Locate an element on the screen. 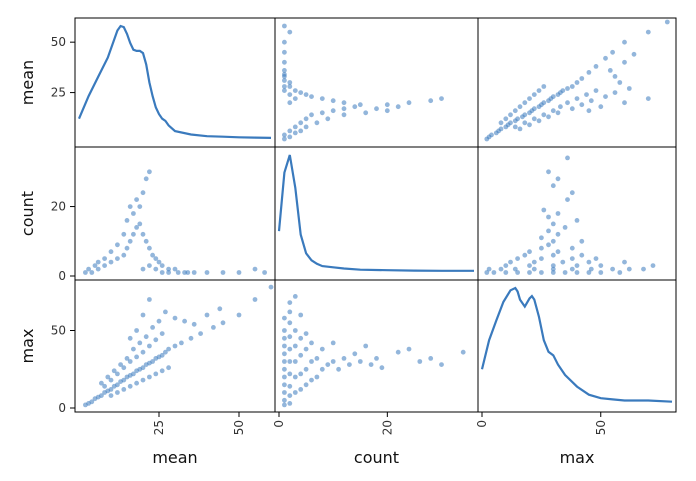 This screenshot has height=481, width=696. y-tick-label-count: 20 is located at coordinates (58, 207).